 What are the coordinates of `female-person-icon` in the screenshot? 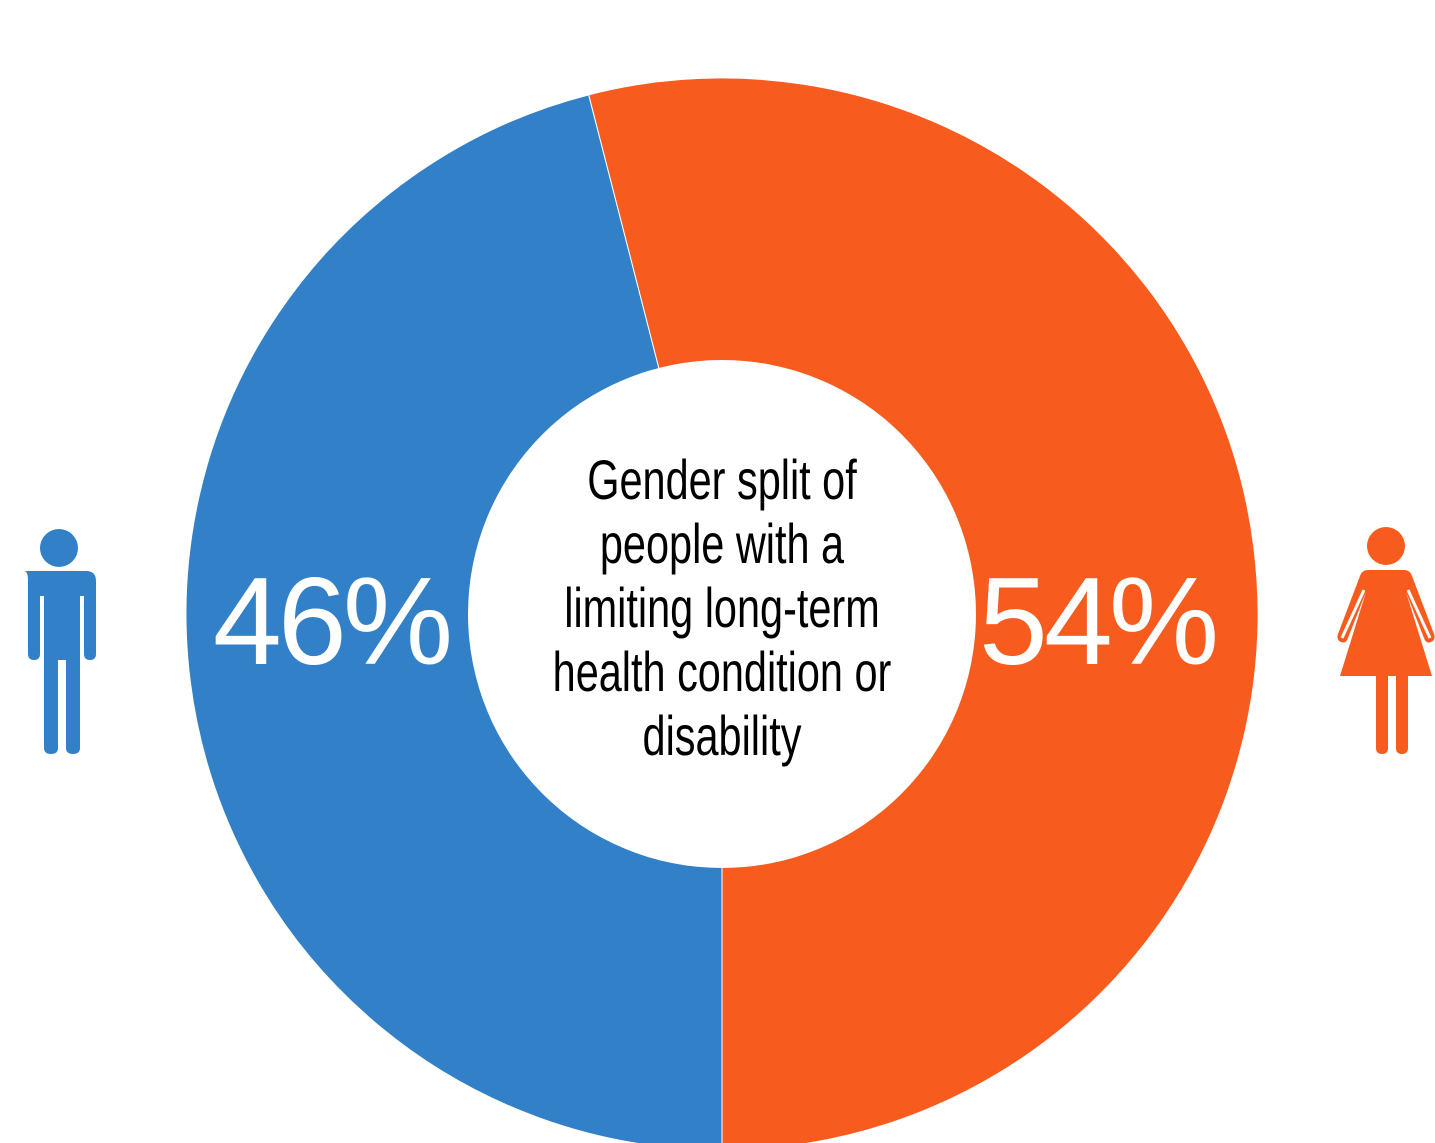 It's located at (1386, 640).